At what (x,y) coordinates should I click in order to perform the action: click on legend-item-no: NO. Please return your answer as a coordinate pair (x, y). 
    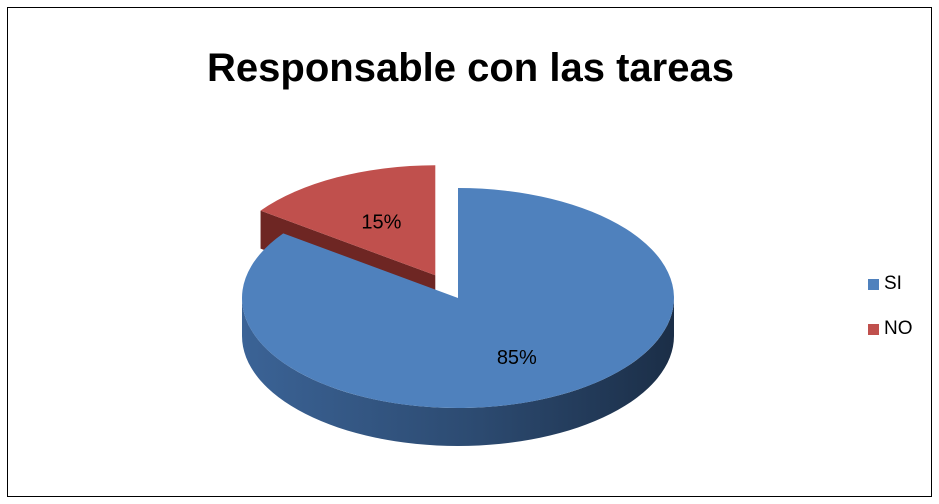
    Looking at the image, I should click on (890, 329).